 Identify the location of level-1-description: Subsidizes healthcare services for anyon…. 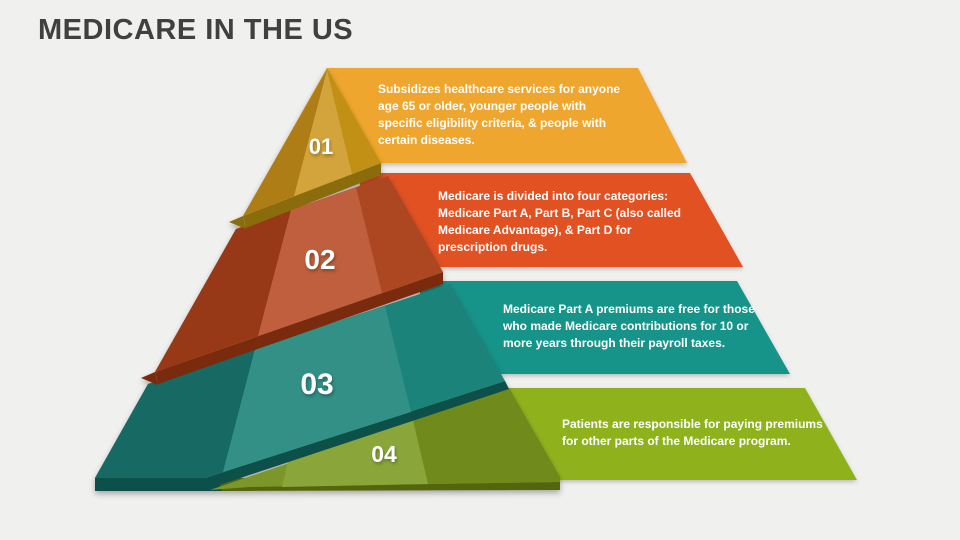
(499, 114).